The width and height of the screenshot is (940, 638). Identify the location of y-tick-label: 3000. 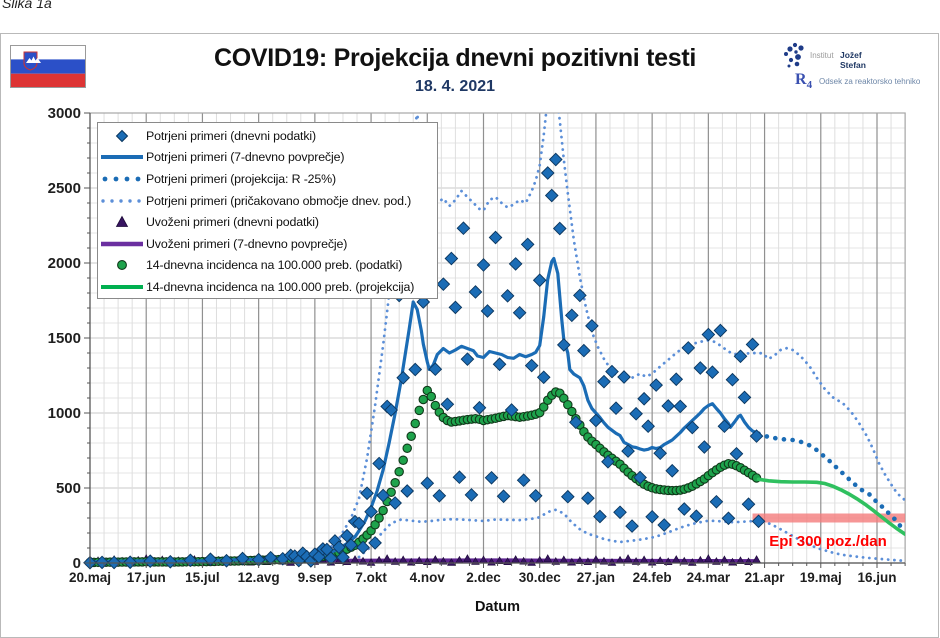
(64, 113).